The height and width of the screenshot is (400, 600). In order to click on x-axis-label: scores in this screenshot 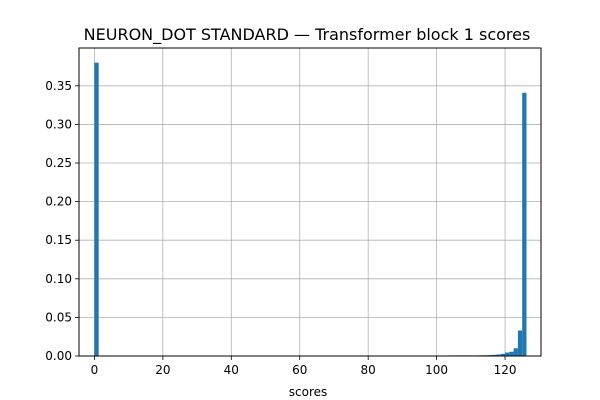, I will do `click(308, 392)`.